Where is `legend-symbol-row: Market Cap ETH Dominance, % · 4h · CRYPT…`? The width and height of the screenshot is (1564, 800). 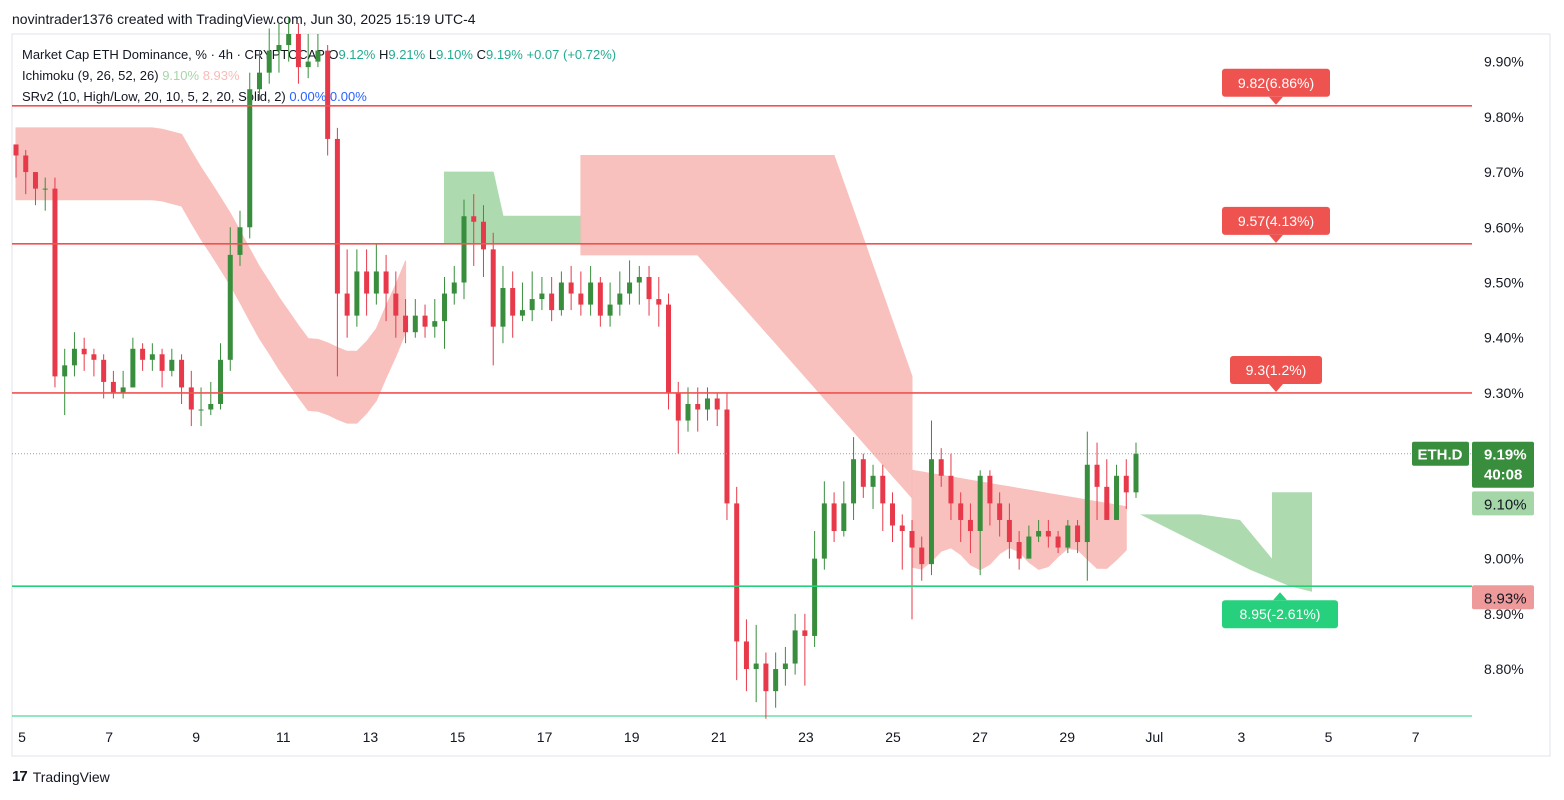
legend-symbol-row: Market Cap ETH Dominance, % · 4h · CRYPT… is located at coordinates (319, 54).